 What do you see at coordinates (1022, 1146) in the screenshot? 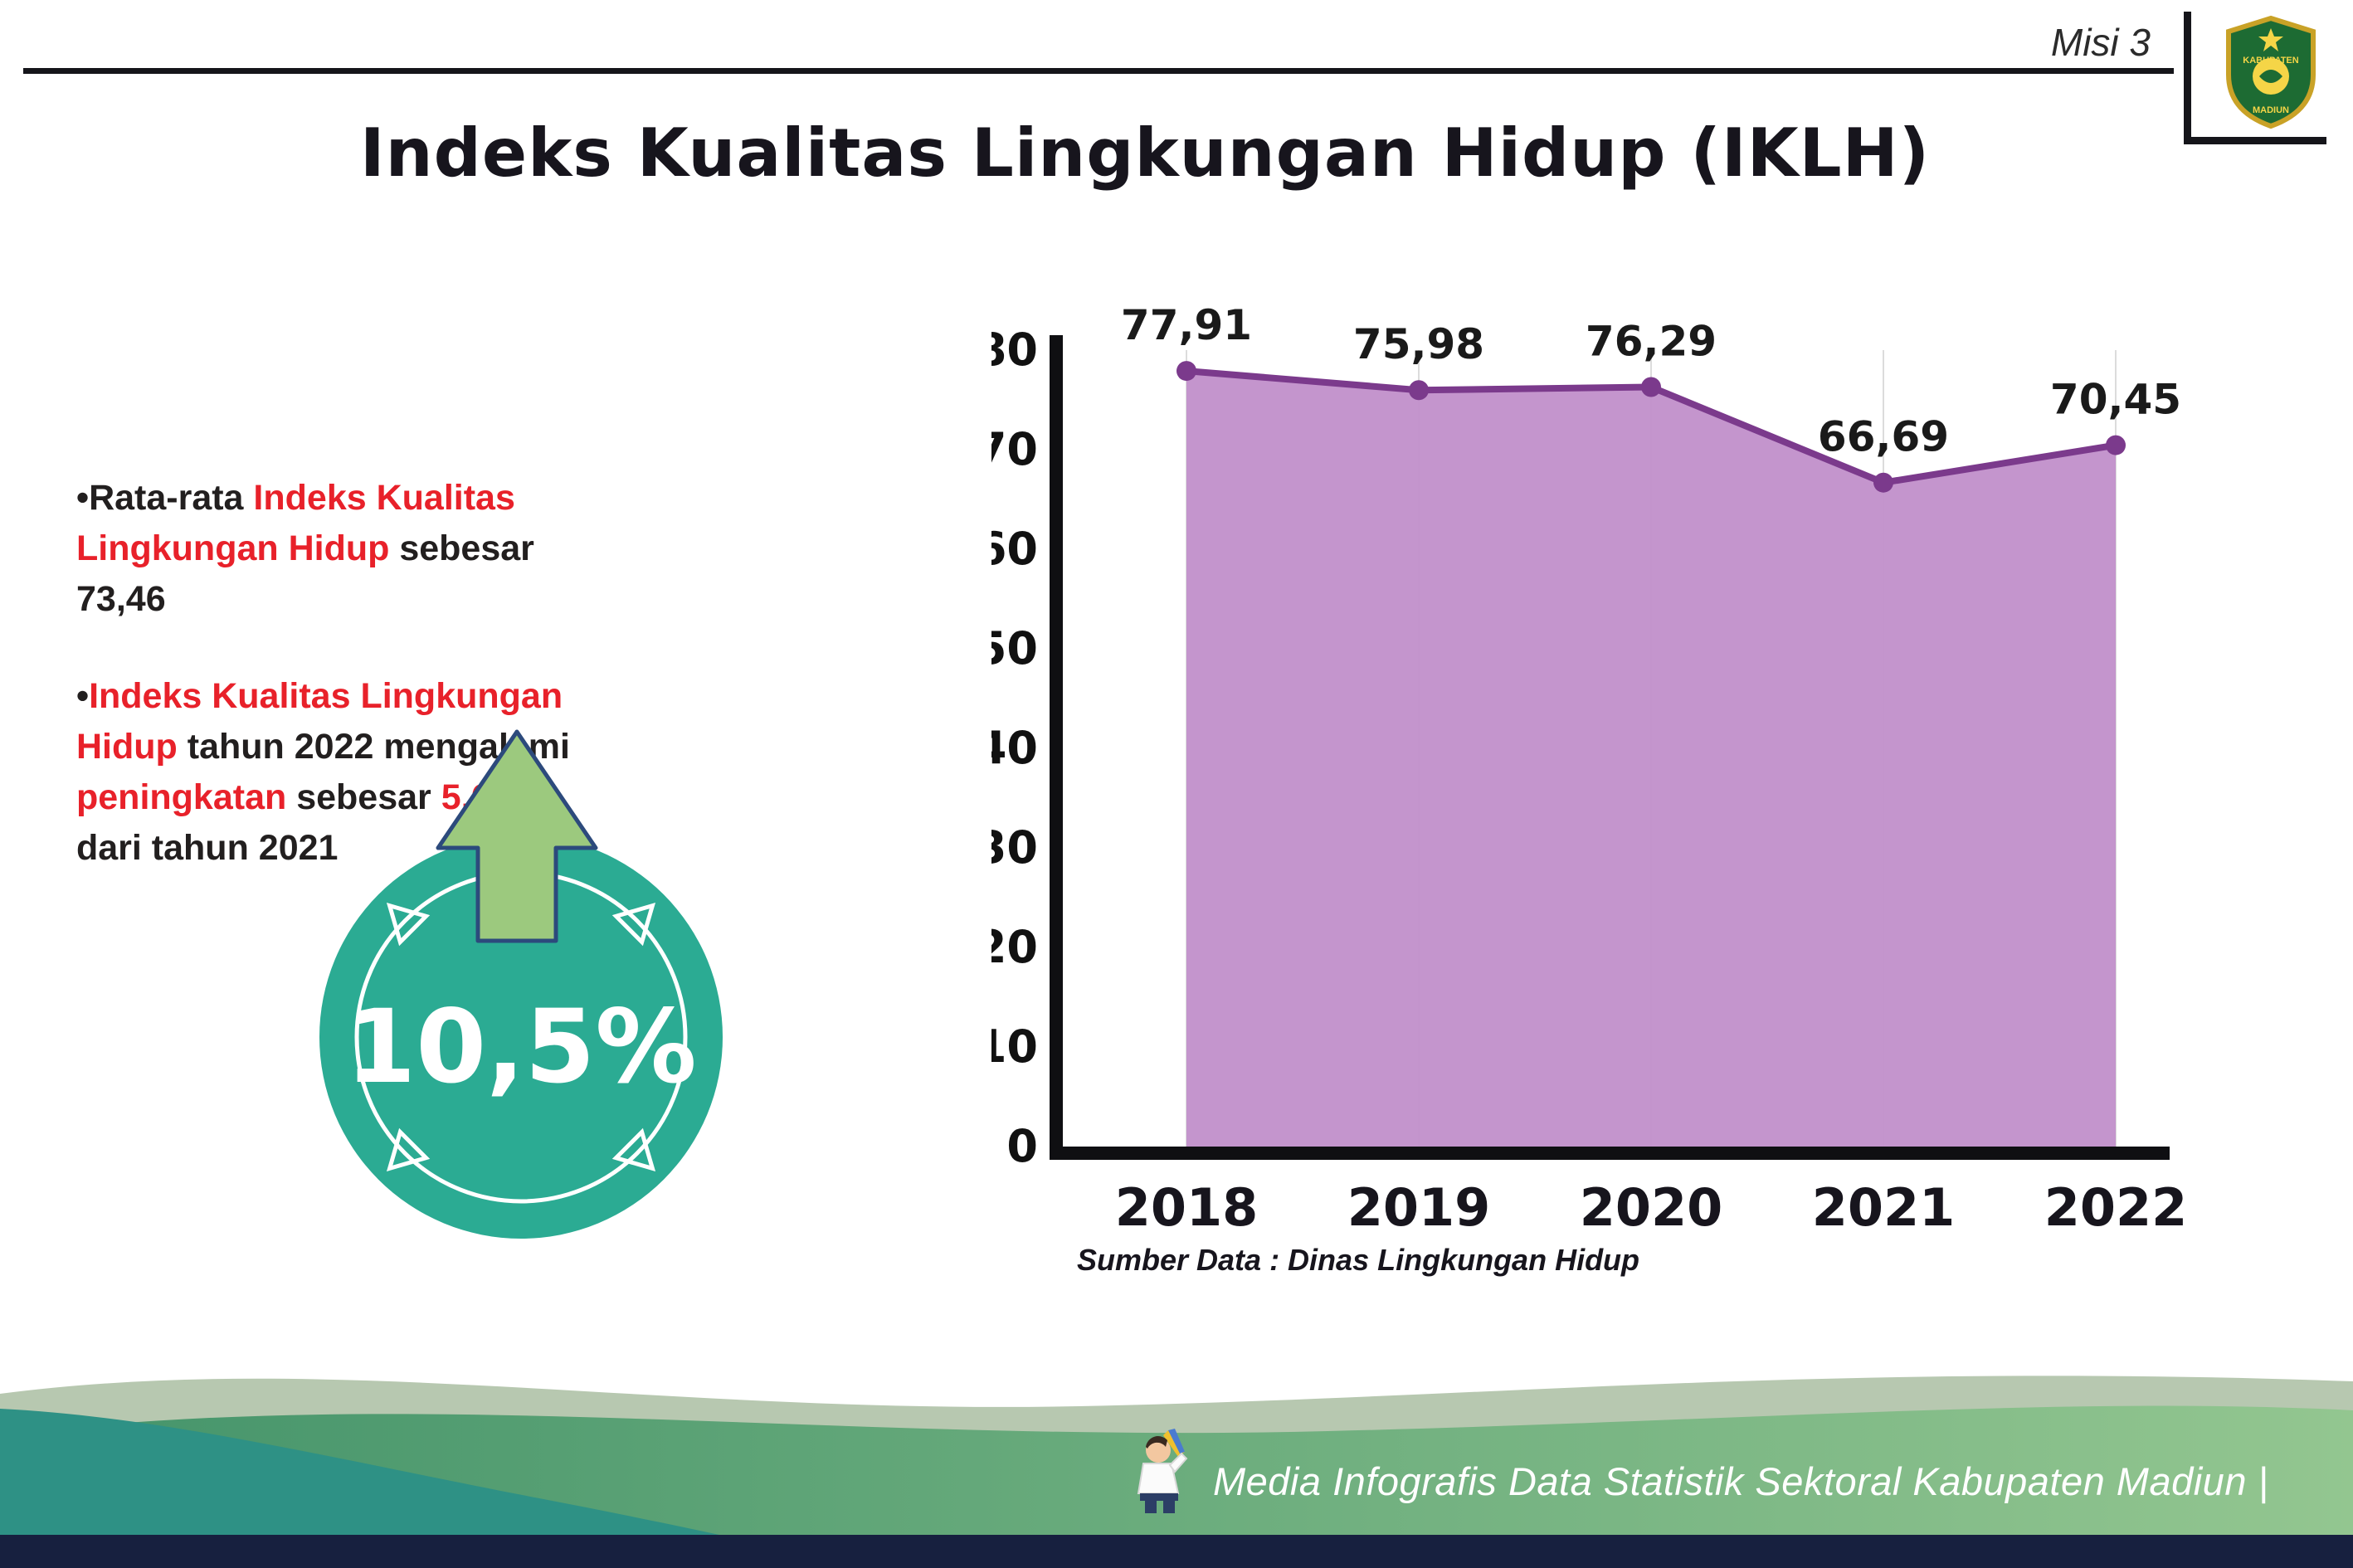
I see `y-tick-label: 0` at bounding box center [1022, 1146].